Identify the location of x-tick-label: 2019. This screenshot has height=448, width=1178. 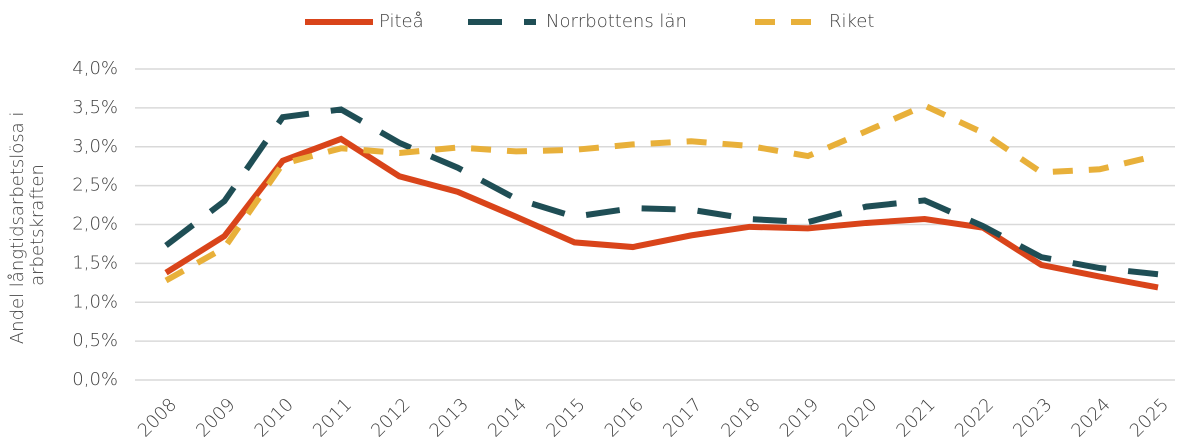
(799, 417).